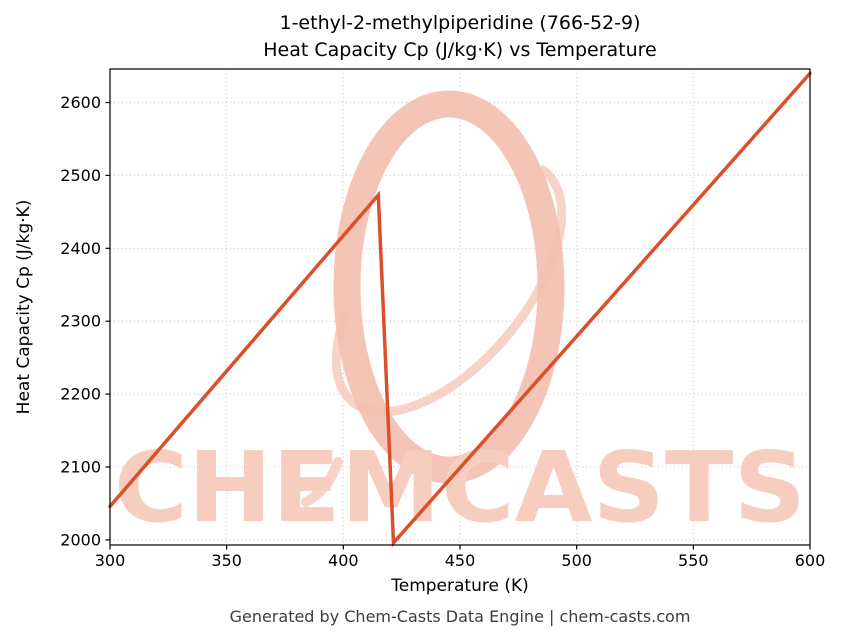 This screenshot has width=843, height=644. What do you see at coordinates (80, 248) in the screenshot?
I see `y-tick-label: 2400` at bounding box center [80, 248].